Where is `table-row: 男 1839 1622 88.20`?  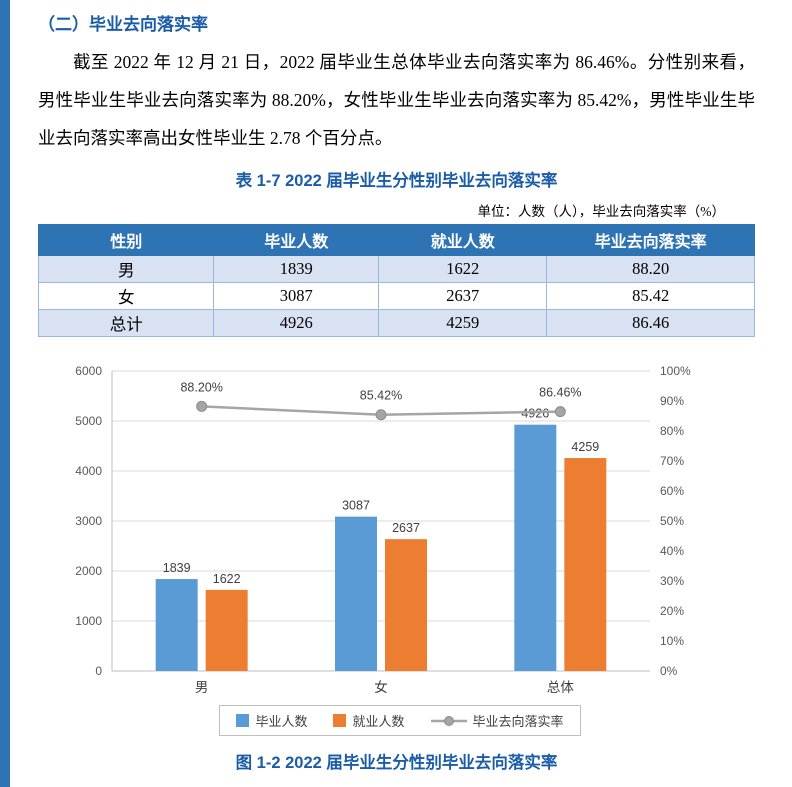 table-row: 男 1839 1622 88.20 is located at coordinates (396, 269).